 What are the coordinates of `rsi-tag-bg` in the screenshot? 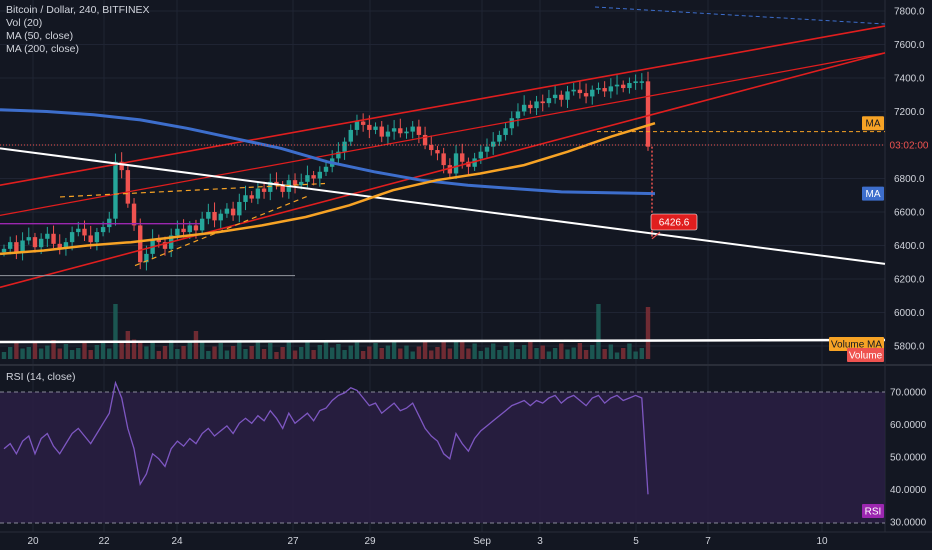 It's located at (873, 511).